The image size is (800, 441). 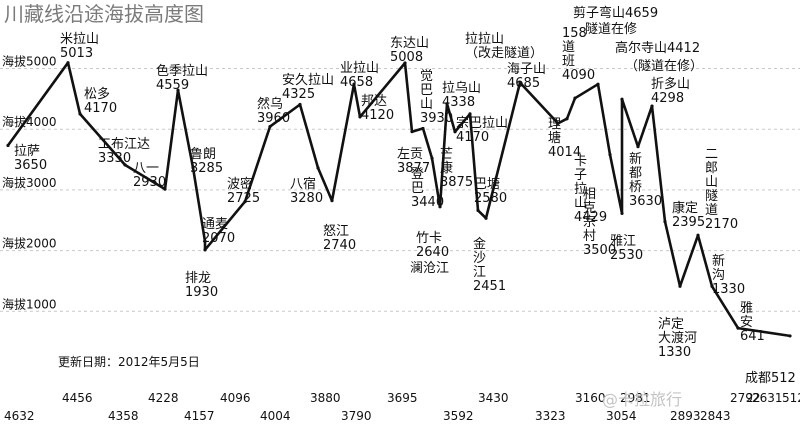 What do you see at coordinates (413, 161) in the screenshot?
I see `point-label: 左贡 3877` at bounding box center [413, 161].